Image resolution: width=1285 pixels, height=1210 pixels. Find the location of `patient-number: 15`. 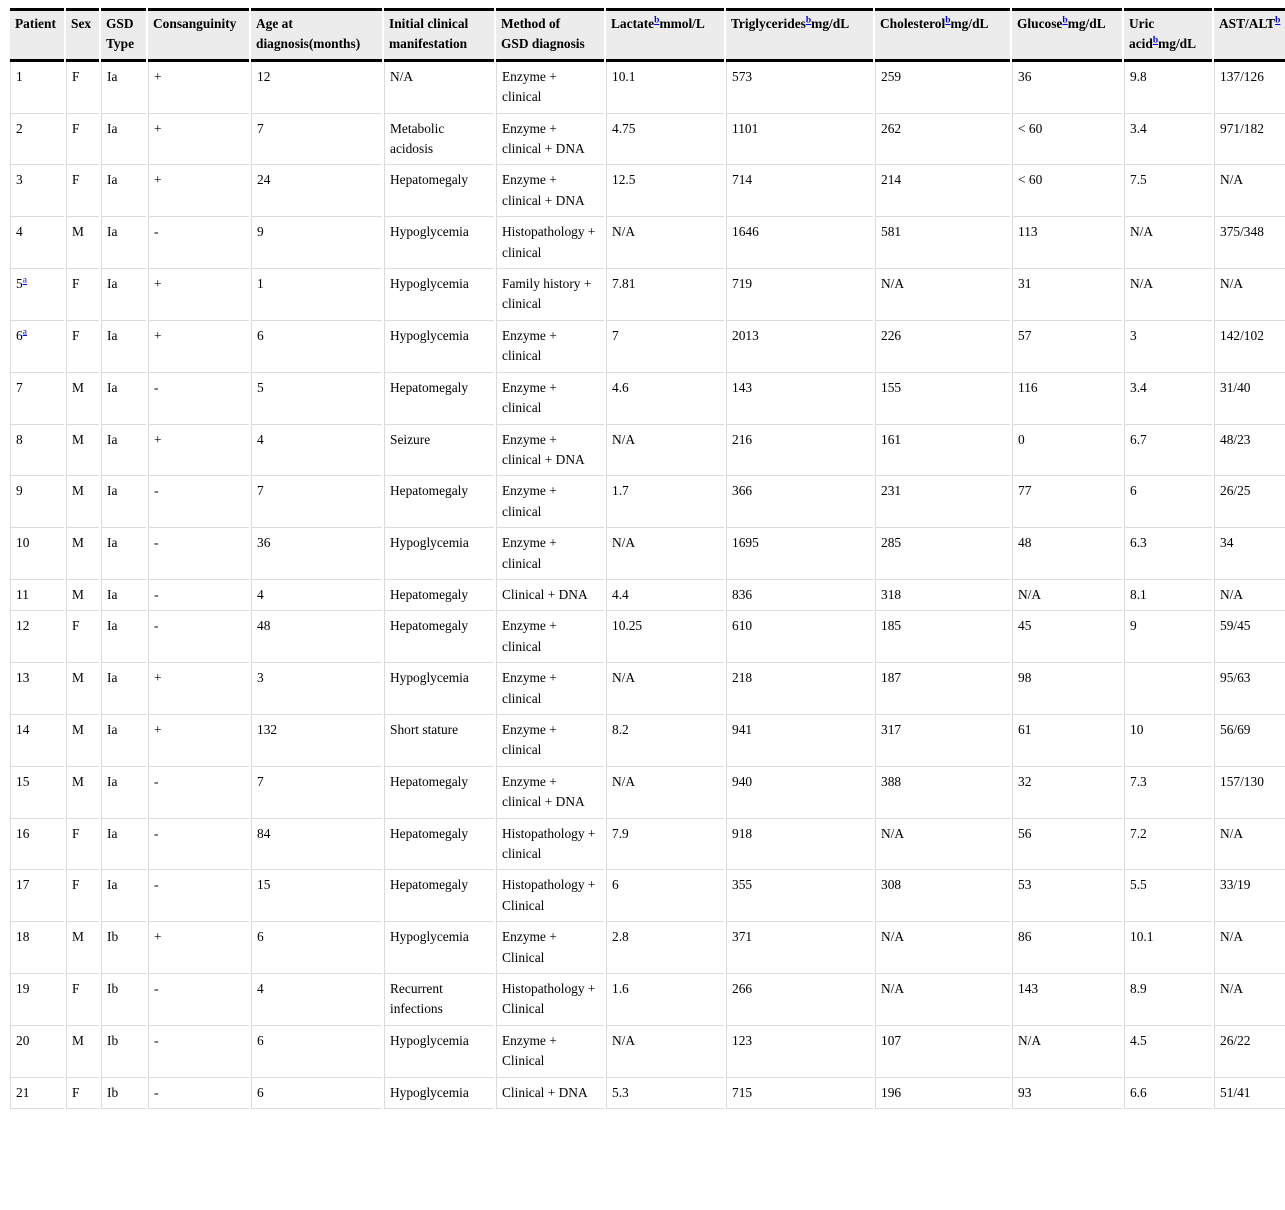

patient-number: 15 is located at coordinates (23, 781).